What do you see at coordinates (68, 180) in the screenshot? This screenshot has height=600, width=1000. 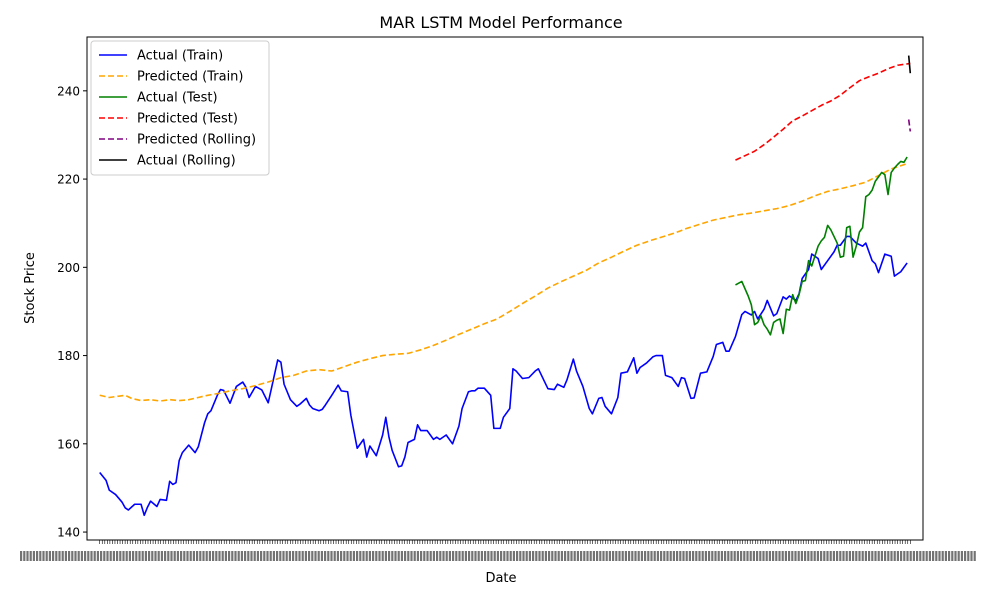 I see `y-tick-label: 220` at bounding box center [68, 180].